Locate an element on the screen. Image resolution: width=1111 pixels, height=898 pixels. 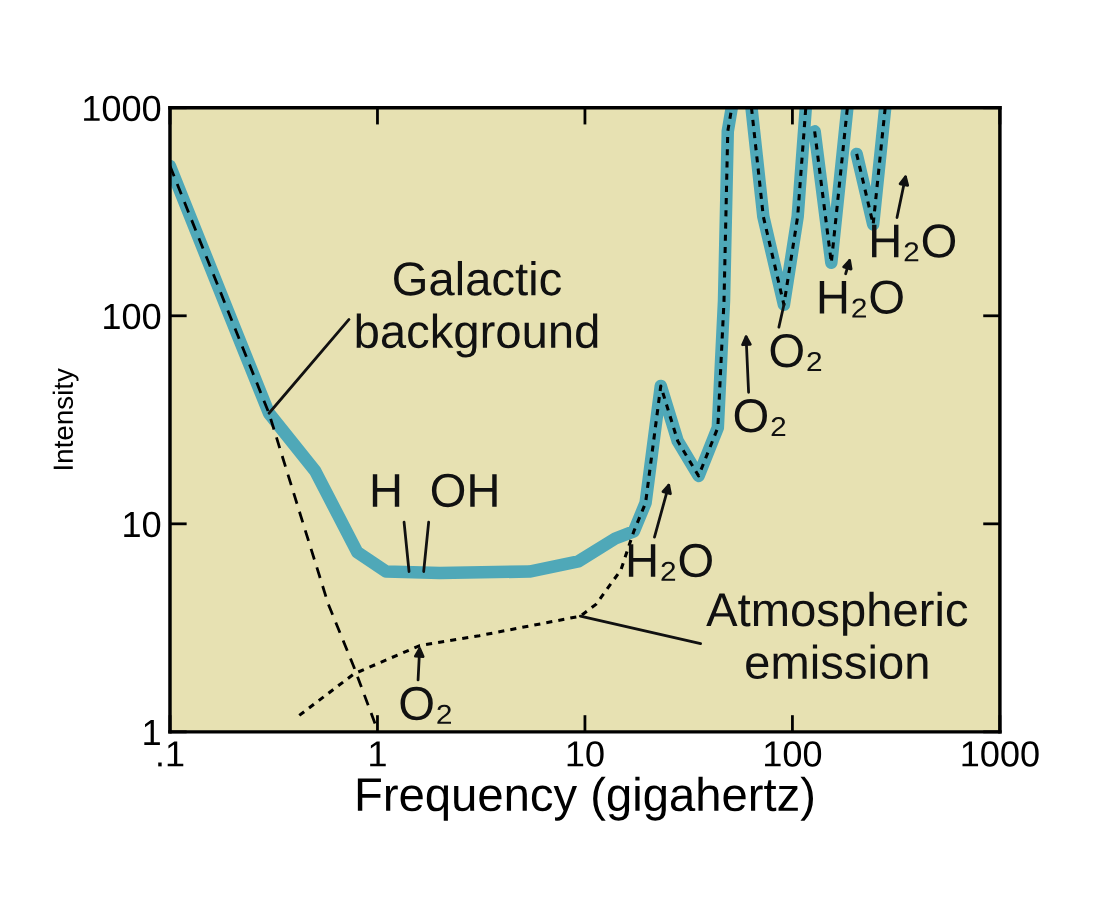
x-tick-label: 10 is located at coordinates (585, 754).